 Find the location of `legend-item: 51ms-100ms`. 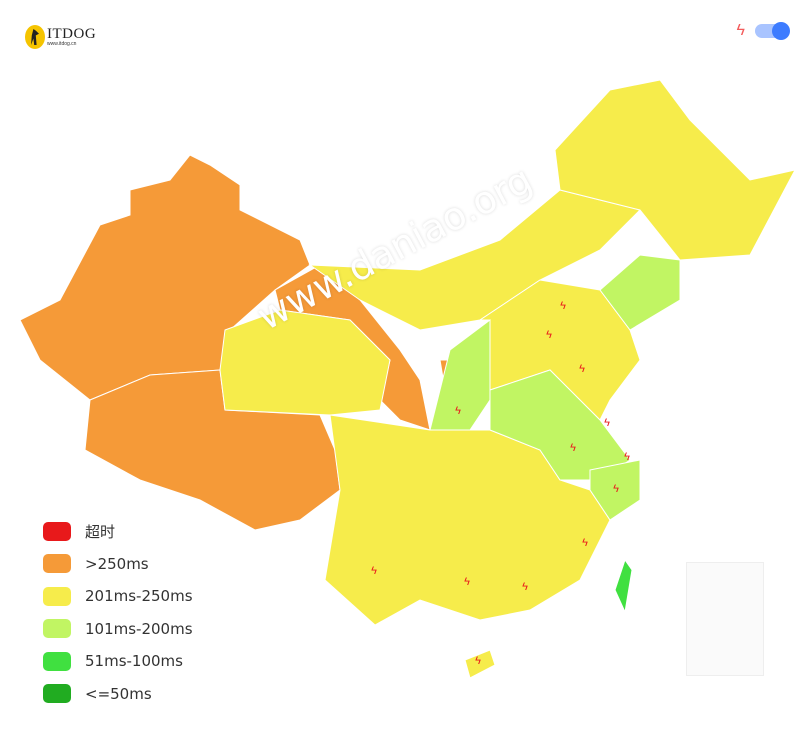

legend-item: 51ms-100ms is located at coordinates (118, 661).